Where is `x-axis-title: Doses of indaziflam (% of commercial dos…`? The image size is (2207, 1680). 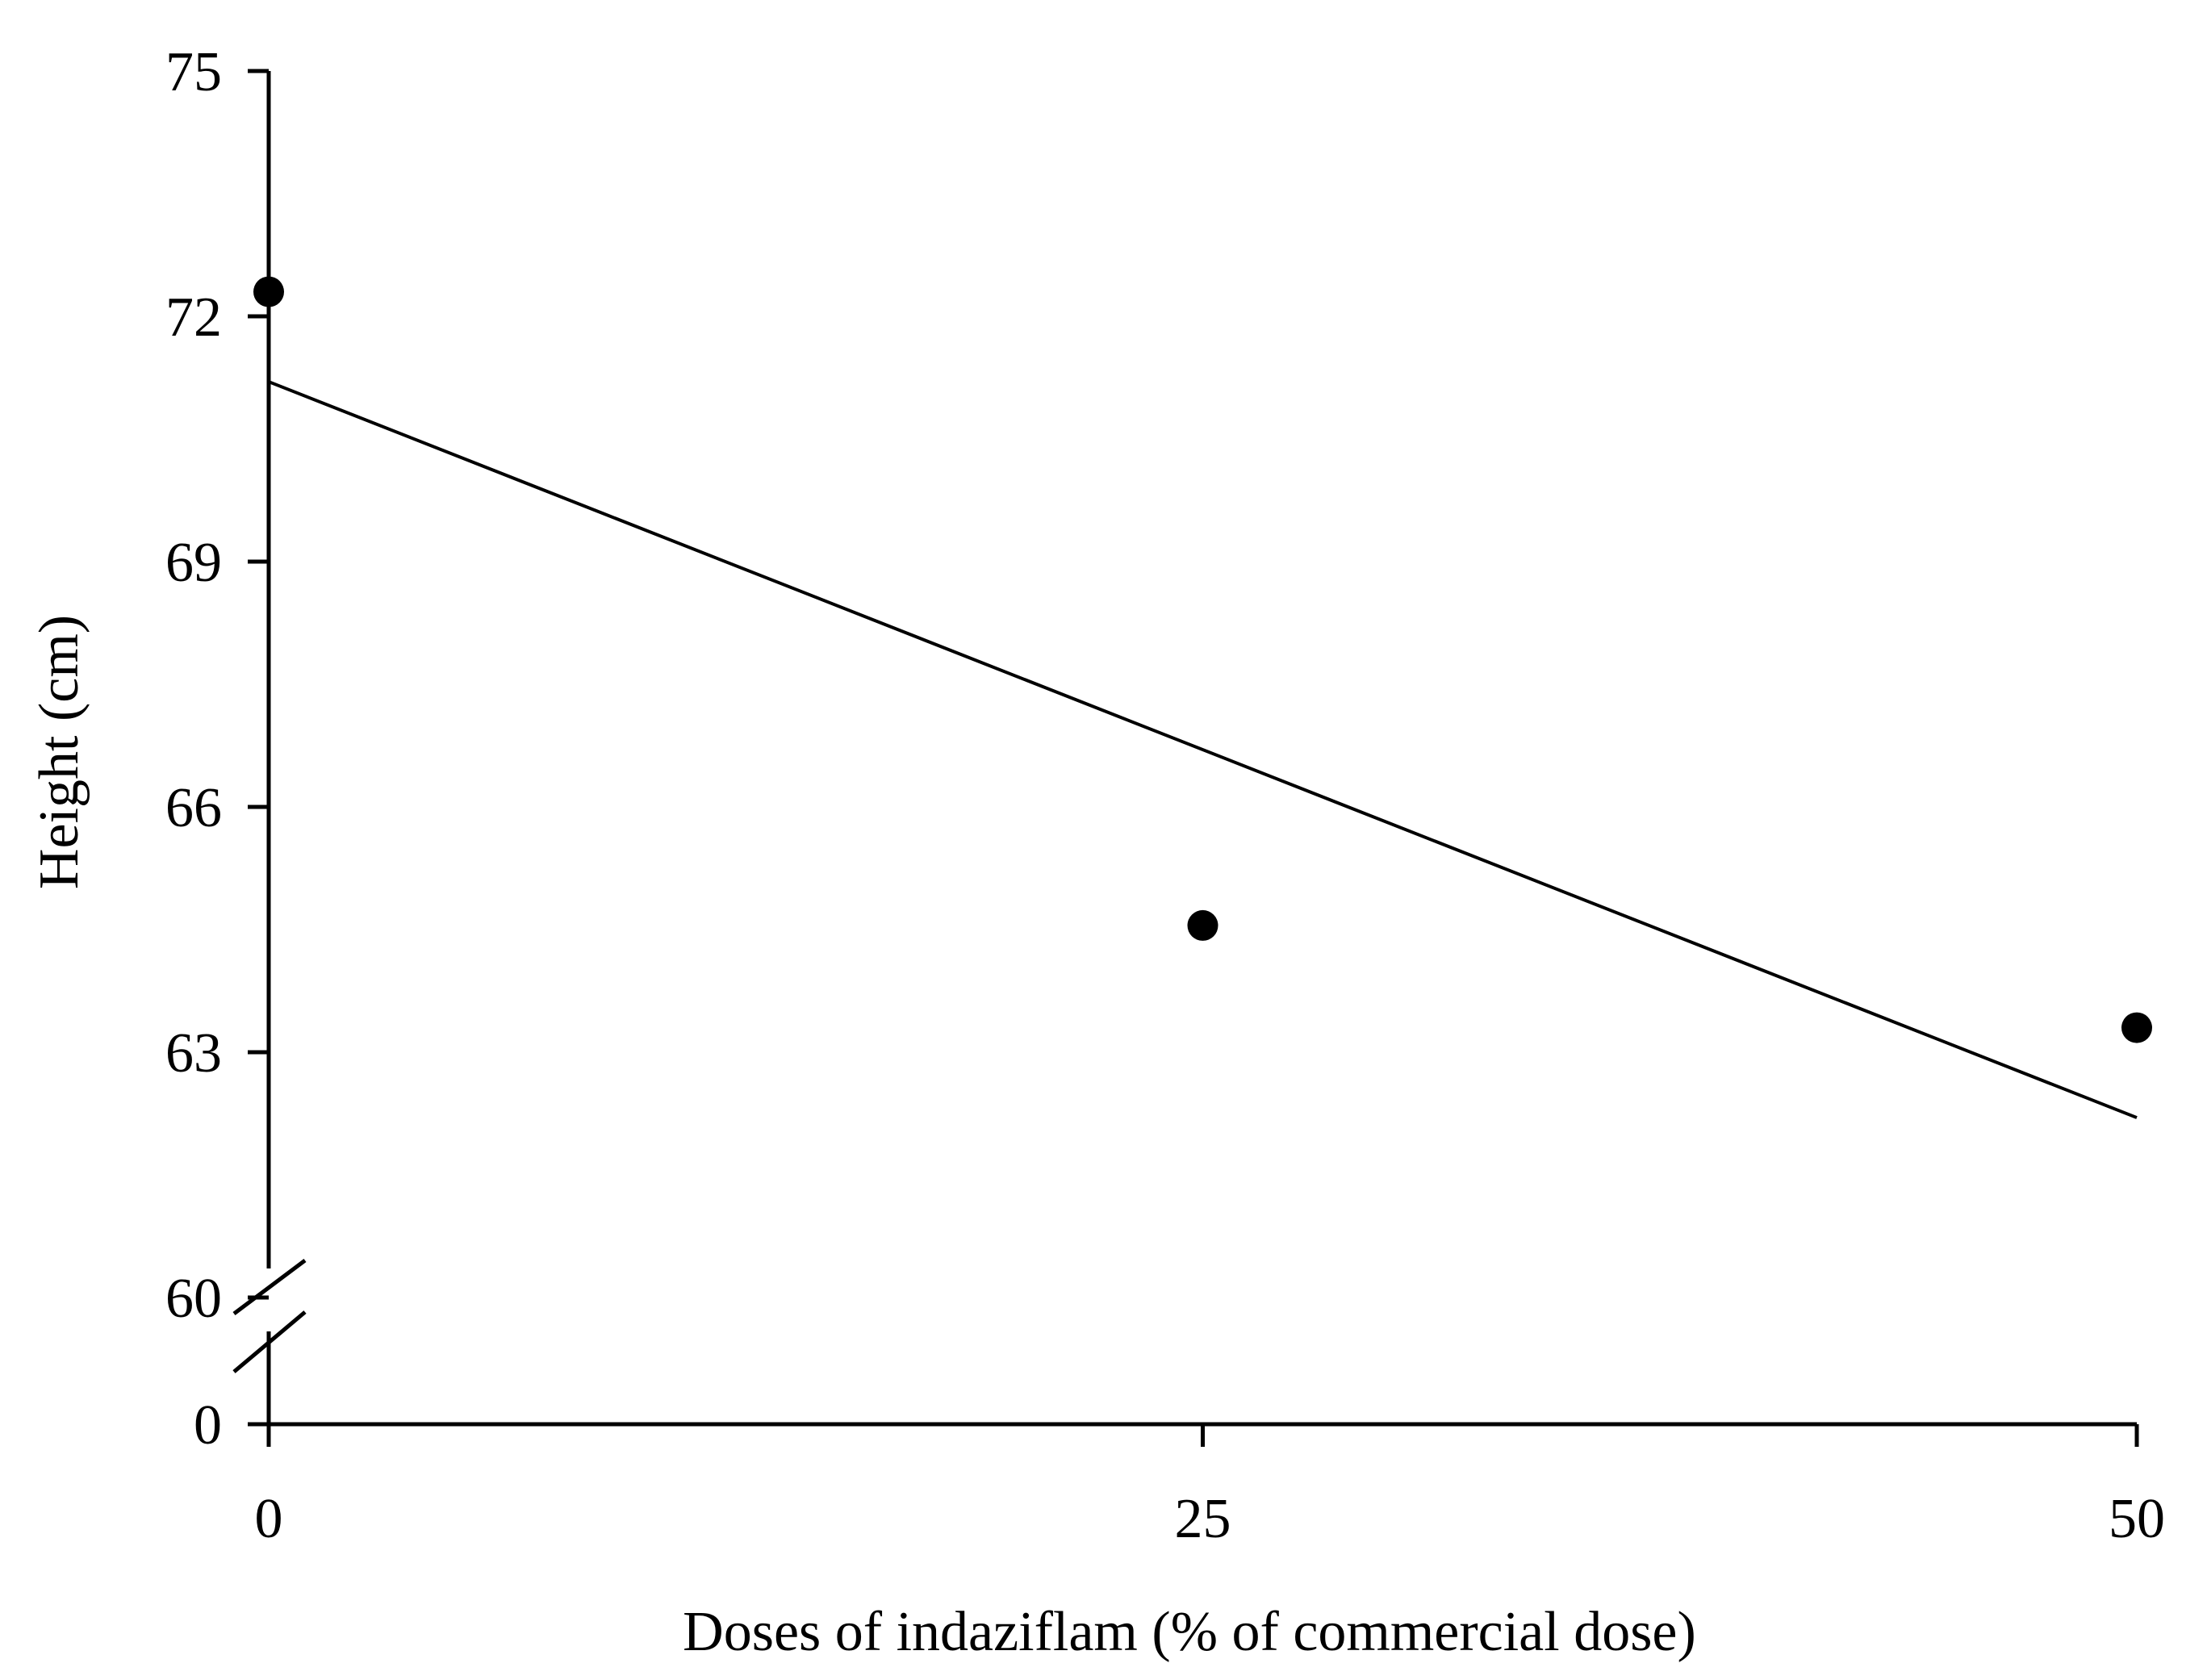 x-axis-title: Doses of indaziflam (% of commercial dos… is located at coordinates (1189, 1632).